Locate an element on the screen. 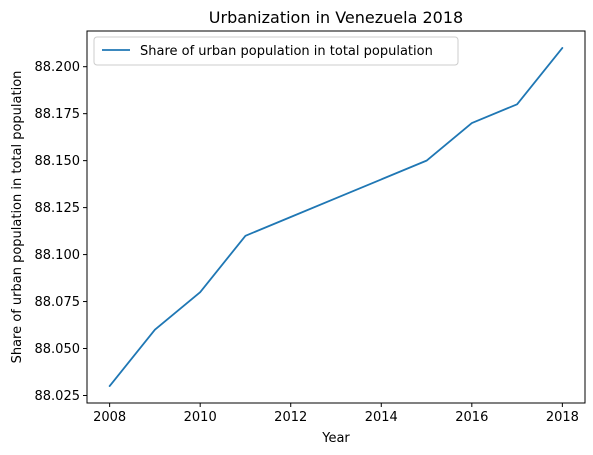 This screenshot has height=455, width=593. y-tick-label: 88.150 is located at coordinates (58, 161).